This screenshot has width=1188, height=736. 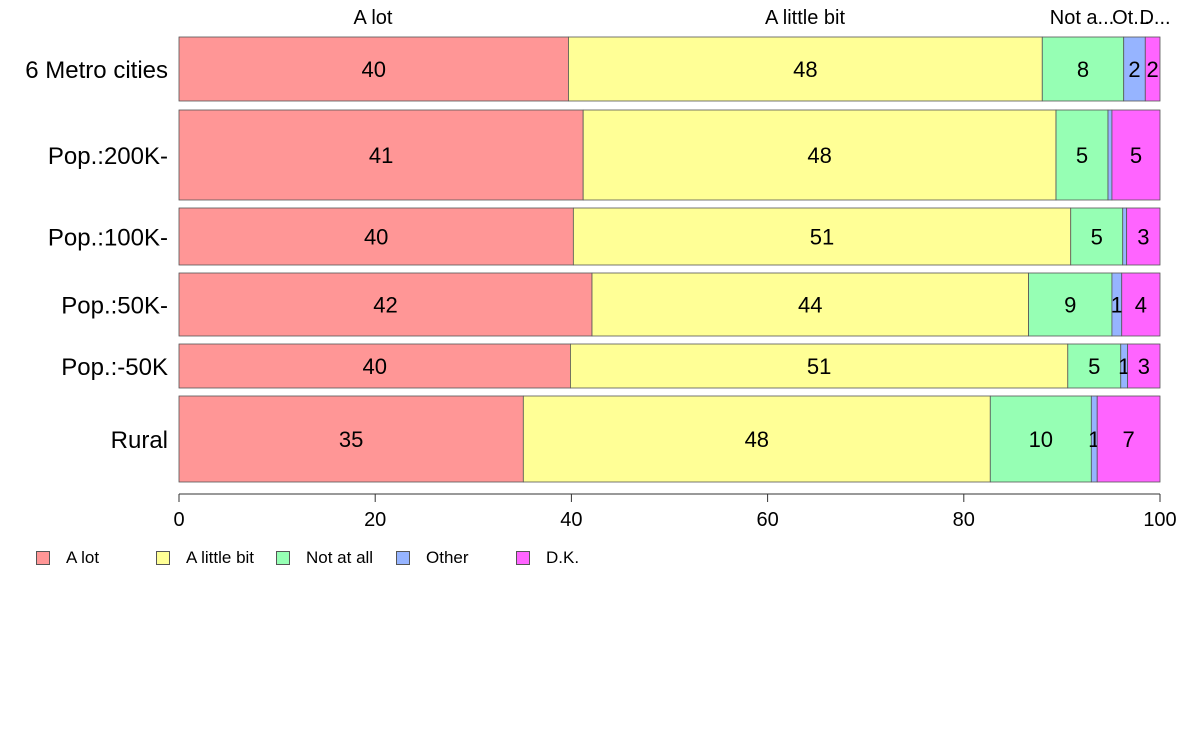 I want to click on category-label: Pop.:100K-, so click(x=108, y=238).